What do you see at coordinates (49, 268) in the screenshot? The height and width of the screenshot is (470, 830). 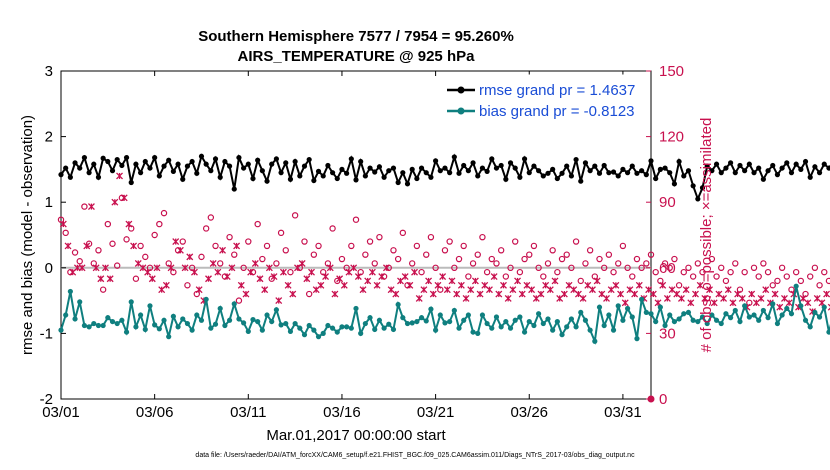 I see `y-tick-label: 0` at bounding box center [49, 268].